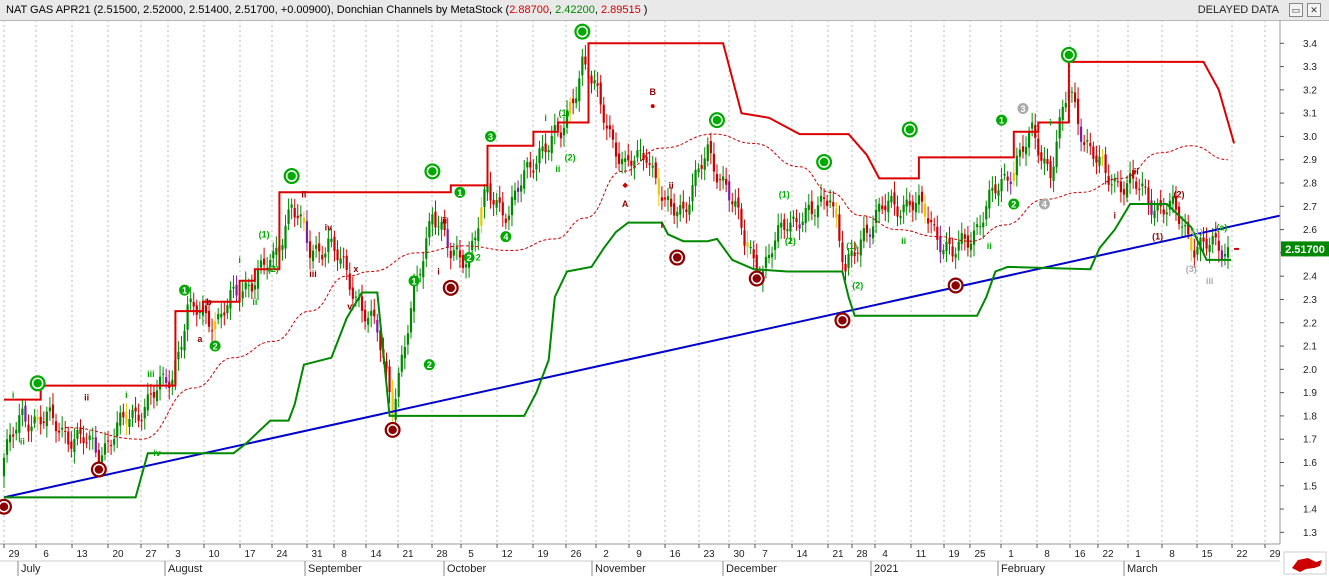  What do you see at coordinates (652, 92) in the screenshot?
I see `wave-label: B` at bounding box center [652, 92].